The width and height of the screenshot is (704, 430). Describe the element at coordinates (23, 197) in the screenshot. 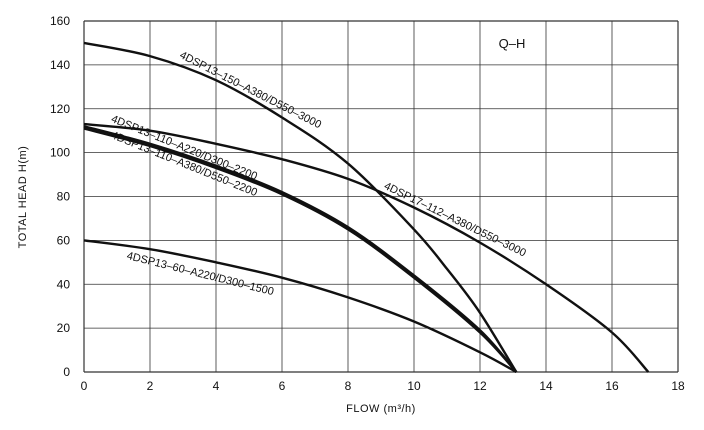

I see `y-axis-label: TOTAL HEAD H(m)` at that location.